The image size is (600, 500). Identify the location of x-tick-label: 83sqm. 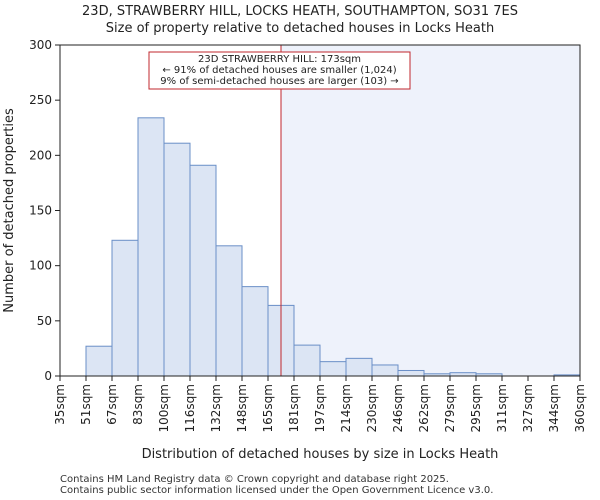
(138, 404).